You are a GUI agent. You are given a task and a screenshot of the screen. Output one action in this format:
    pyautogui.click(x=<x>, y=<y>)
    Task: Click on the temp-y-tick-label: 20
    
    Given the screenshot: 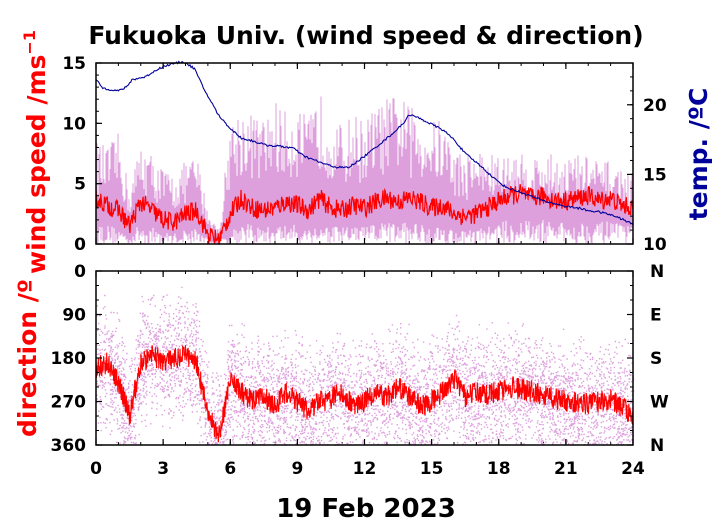 What is the action you would take?
    pyautogui.click(x=655, y=106)
    